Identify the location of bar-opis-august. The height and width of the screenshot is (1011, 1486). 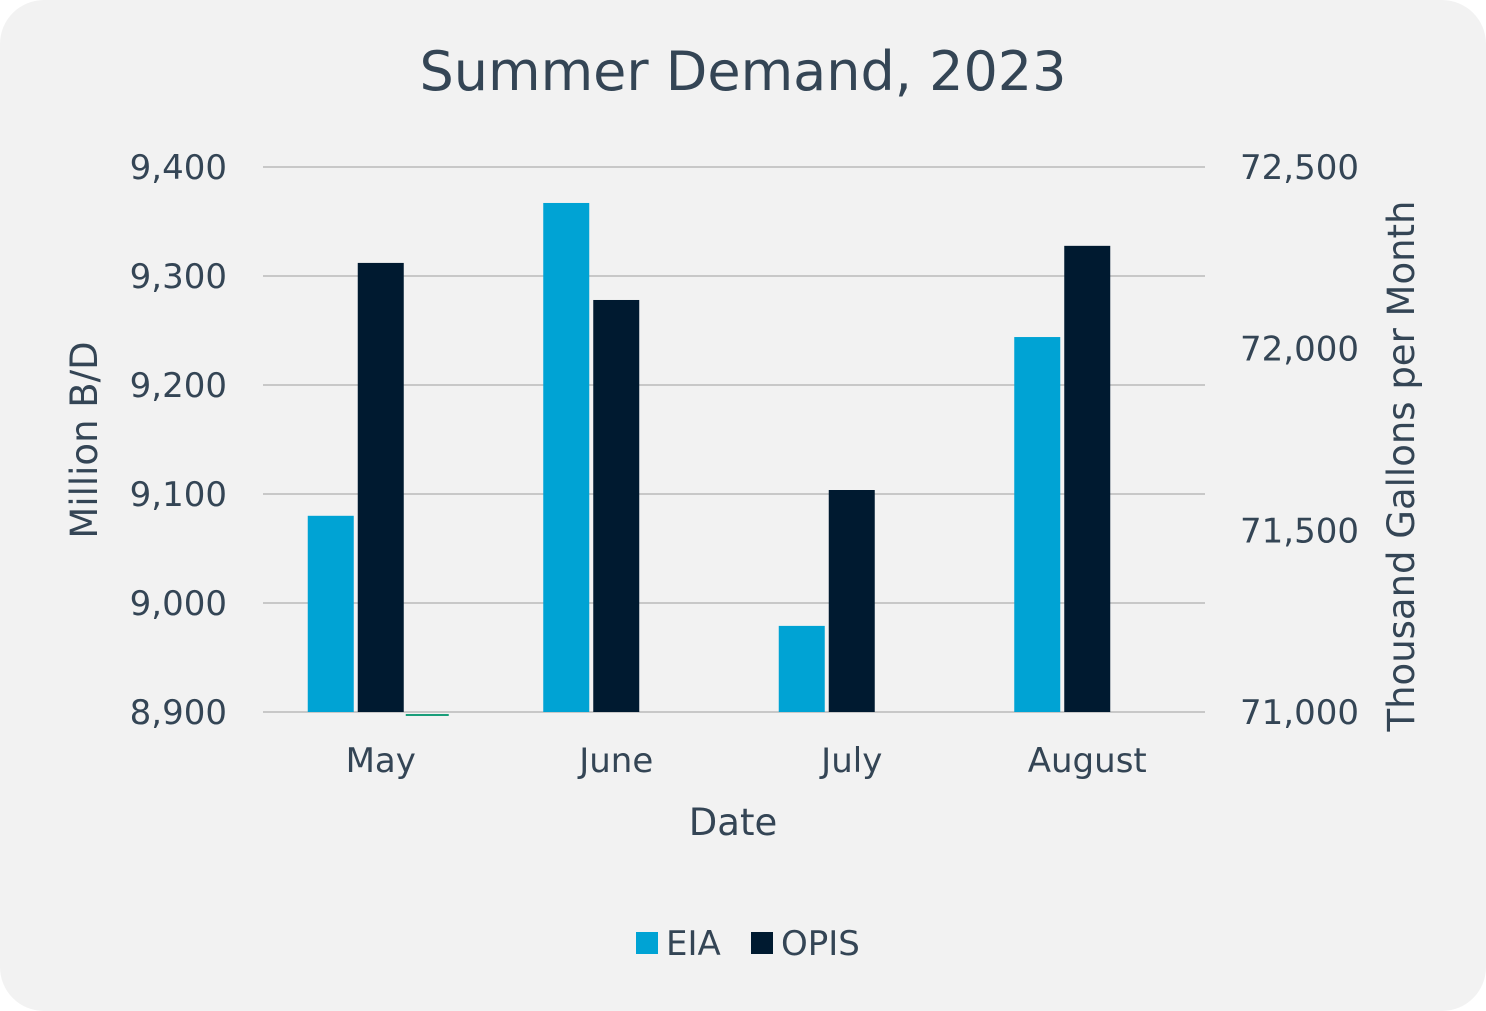
(1087, 479).